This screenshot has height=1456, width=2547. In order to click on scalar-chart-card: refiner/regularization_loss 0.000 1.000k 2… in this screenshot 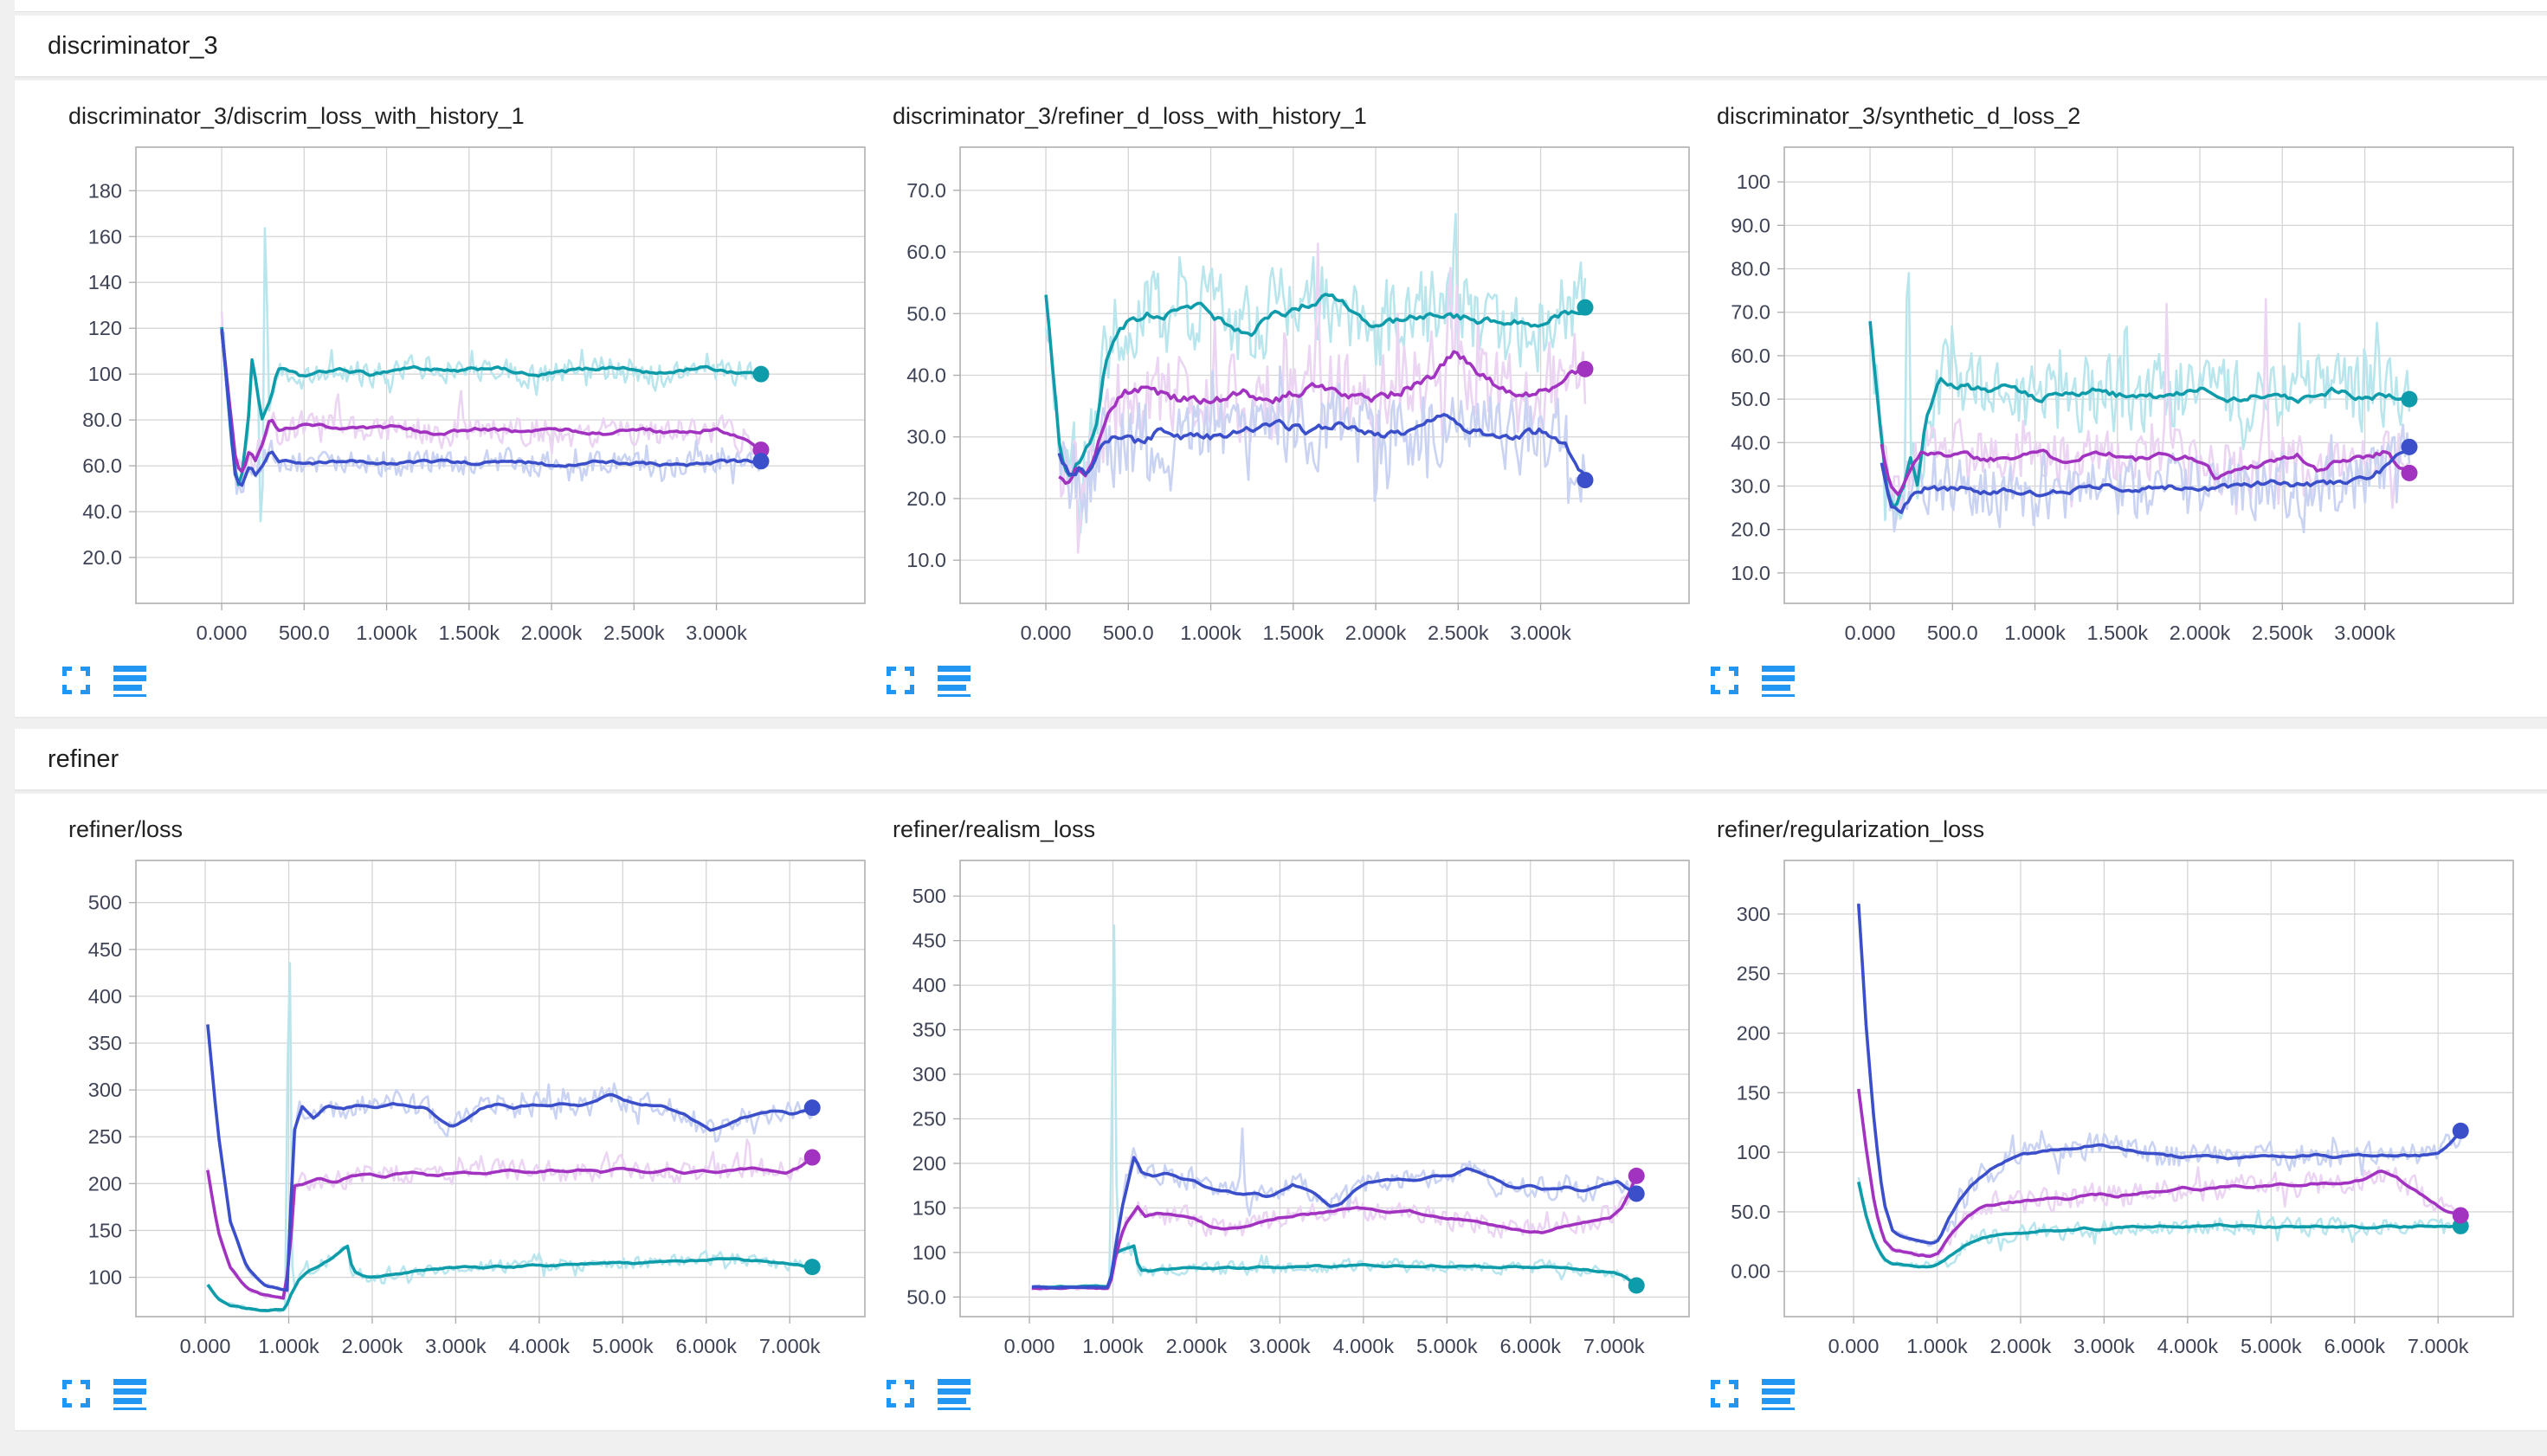, I will do `click(2110, 1114)`.